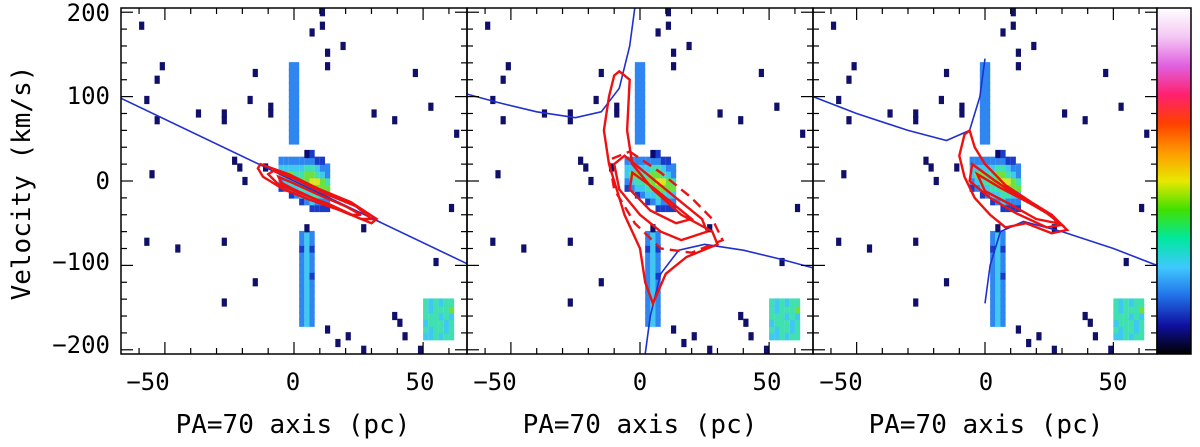  Describe the element at coordinates (840, 382) in the screenshot. I see `x-tick-label: −50` at that location.